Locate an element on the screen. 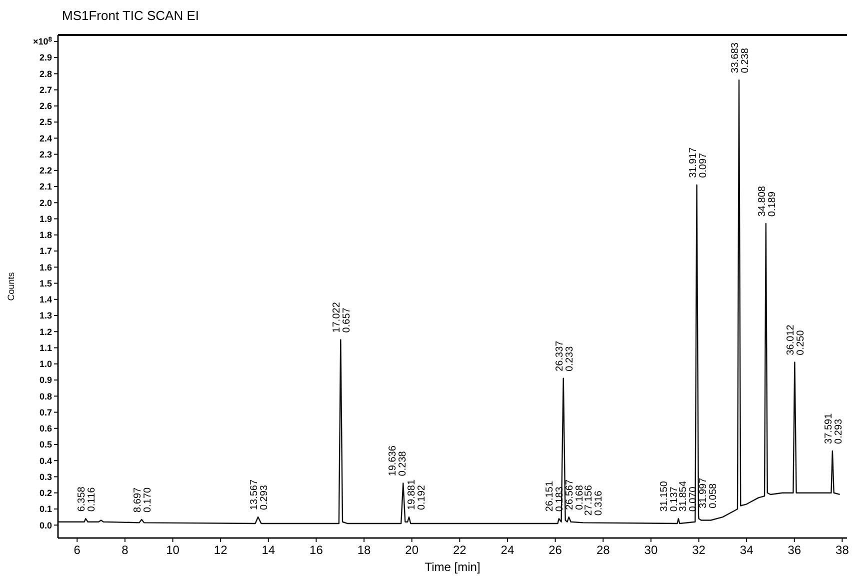 The width and height of the screenshot is (857, 576). annotation: 31.854 0.070 is located at coordinates (688, 496).